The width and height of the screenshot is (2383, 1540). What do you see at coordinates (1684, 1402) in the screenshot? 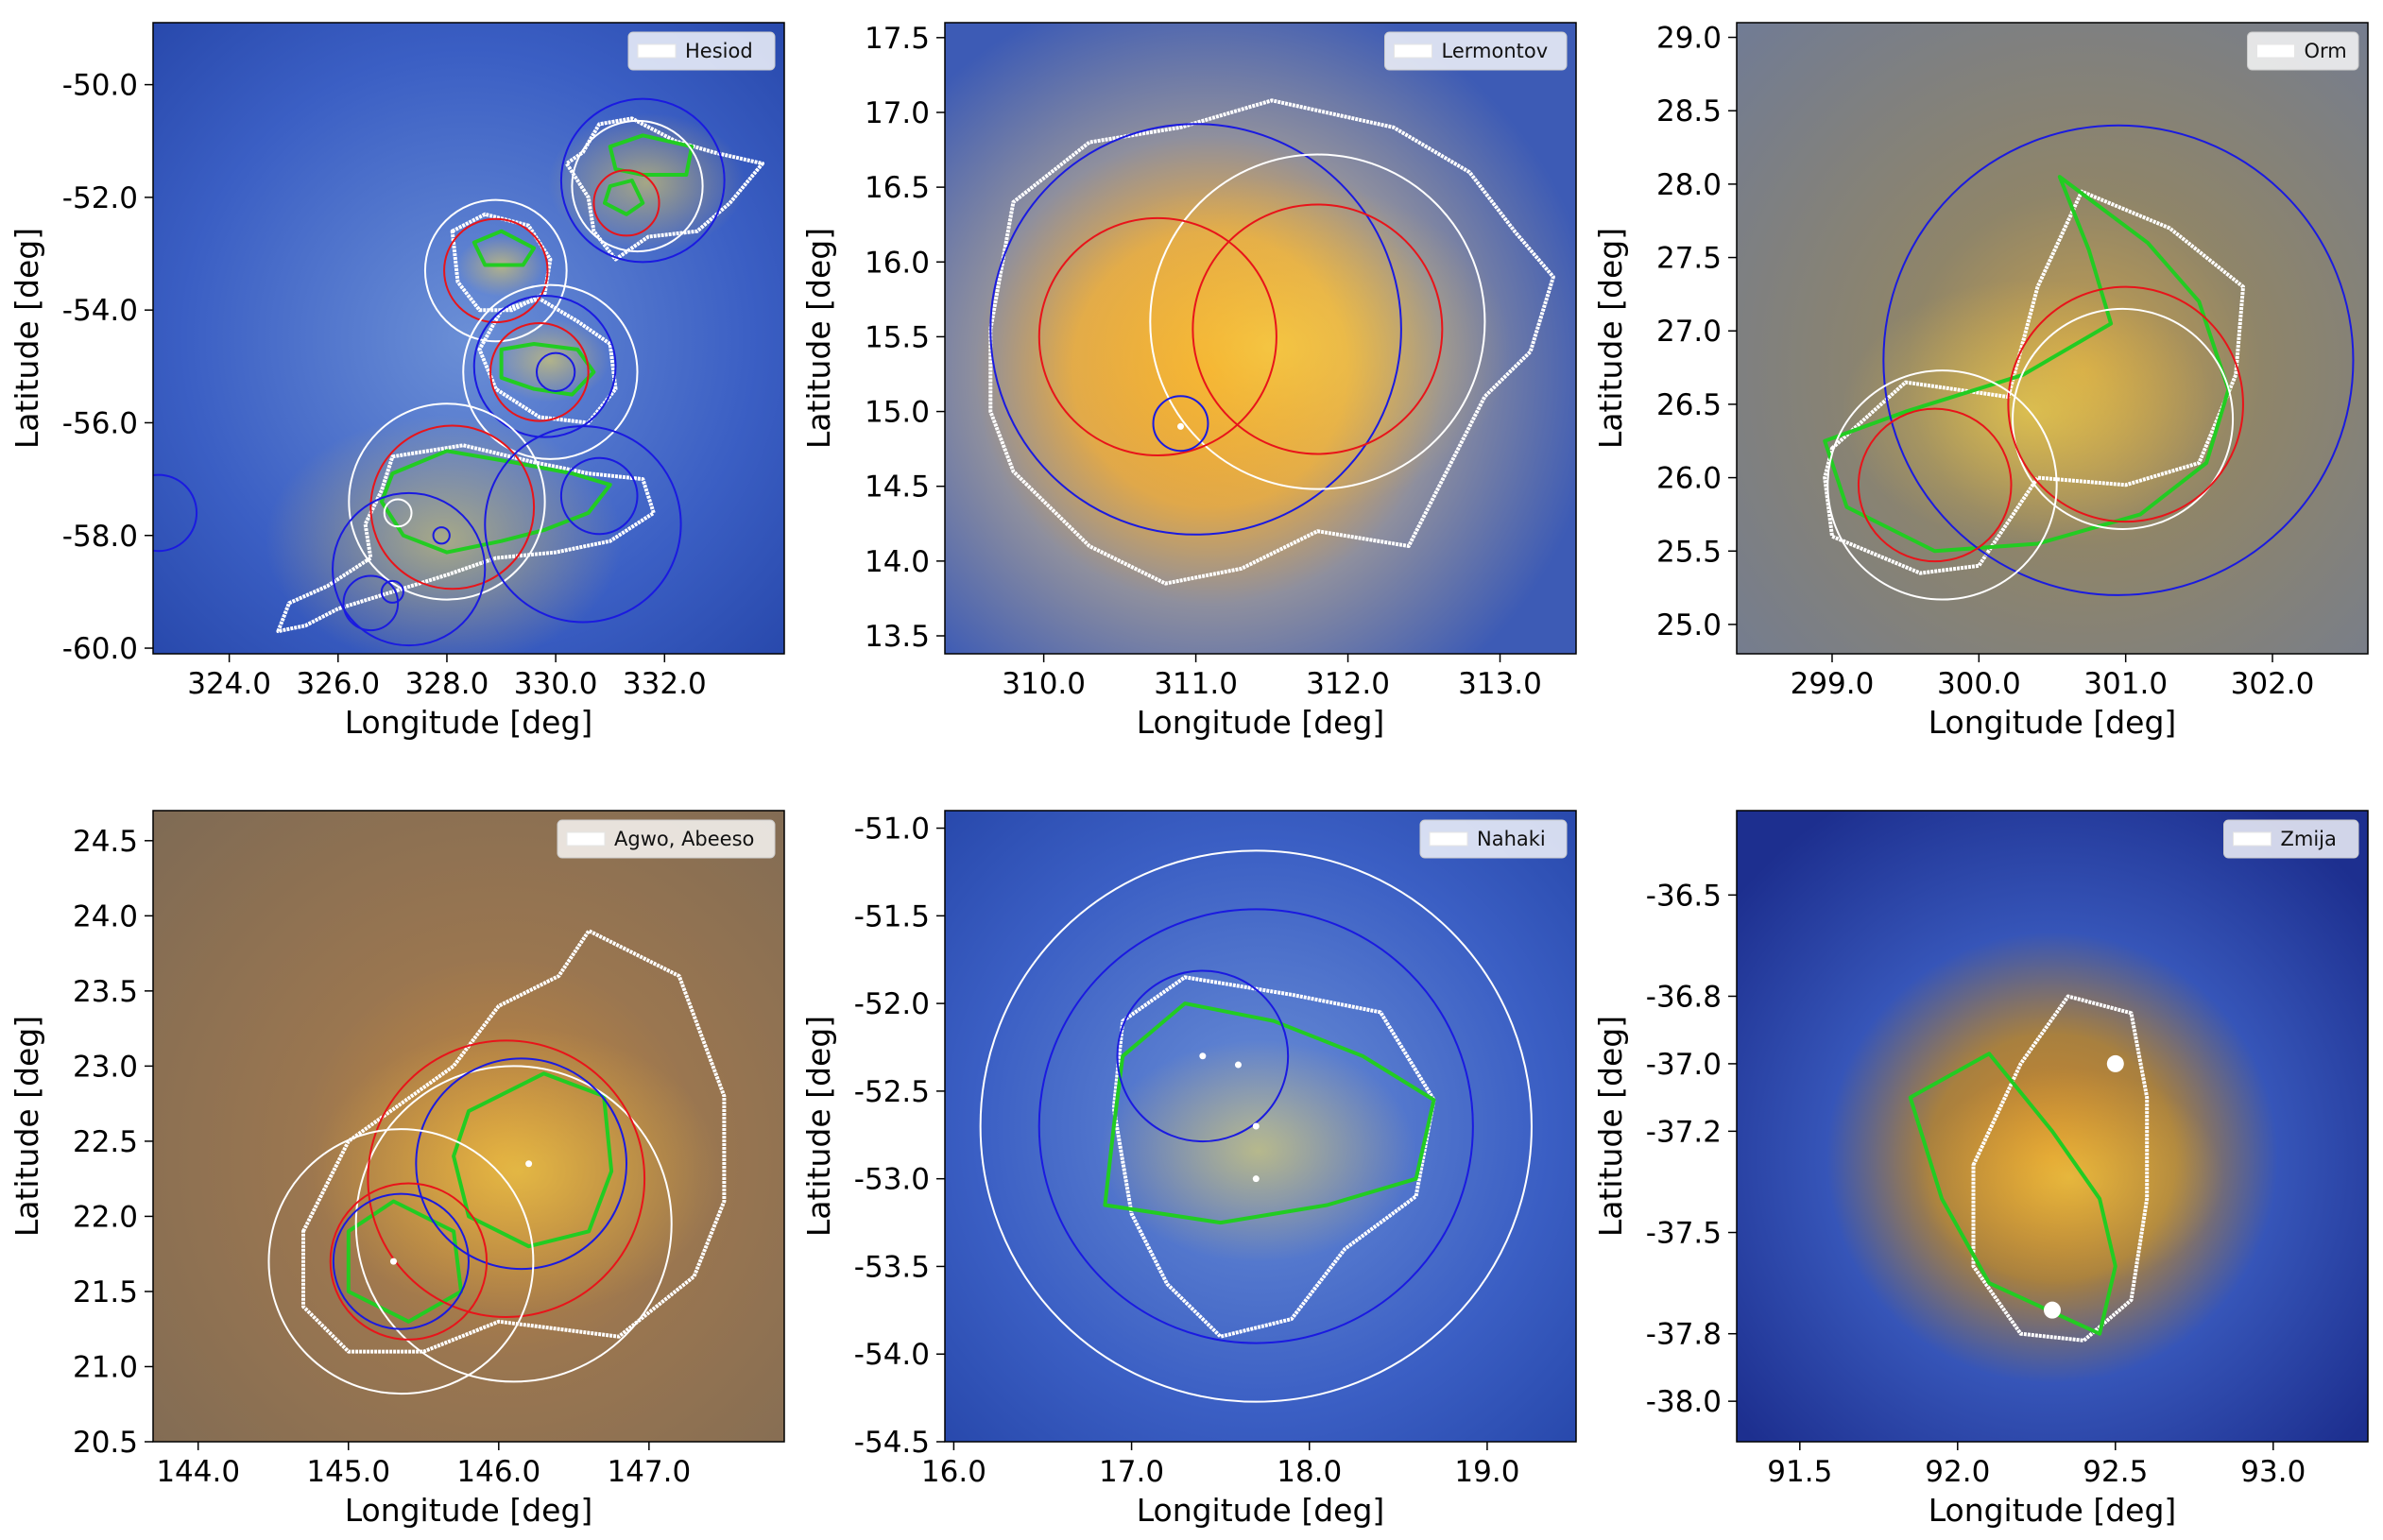
I see `y-tick-label: -38.0` at bounding box center [1684, 1402].